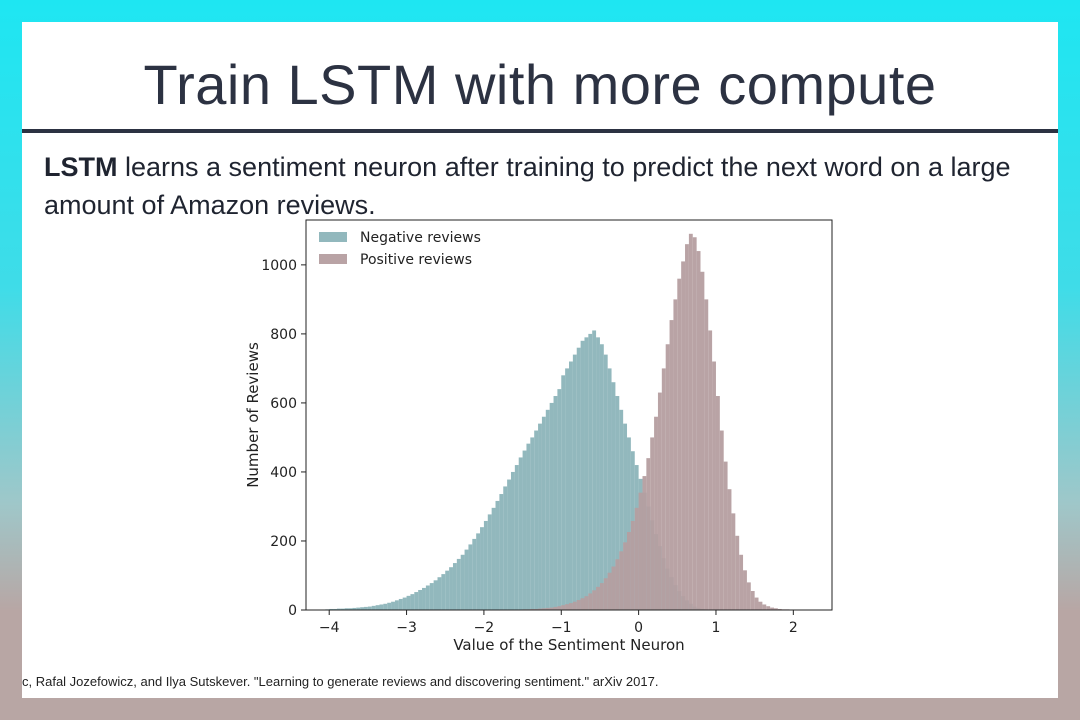 The image size is (1080, 720). Describe the element at coordinates (283, 473) in the screenshot. I see `y-tick-label: 400` at that location.